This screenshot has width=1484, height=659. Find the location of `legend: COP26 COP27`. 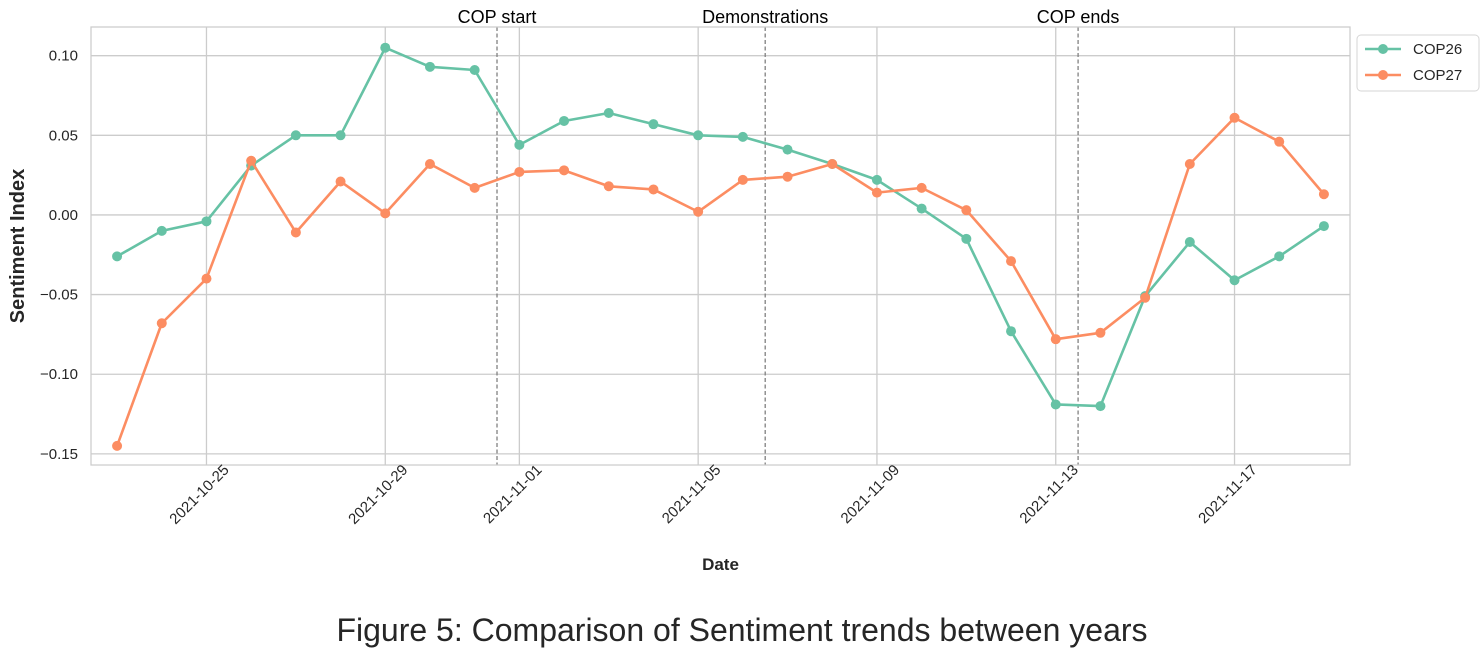

legend: COP26 COP27 is located at coordinates (1418, 63).